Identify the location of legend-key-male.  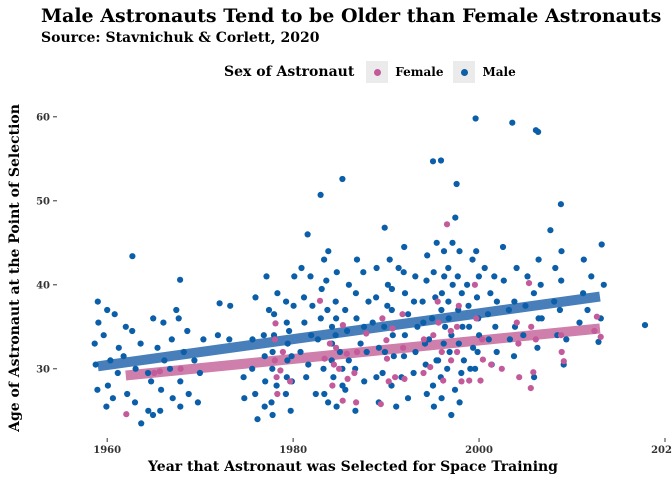
(464, 72).